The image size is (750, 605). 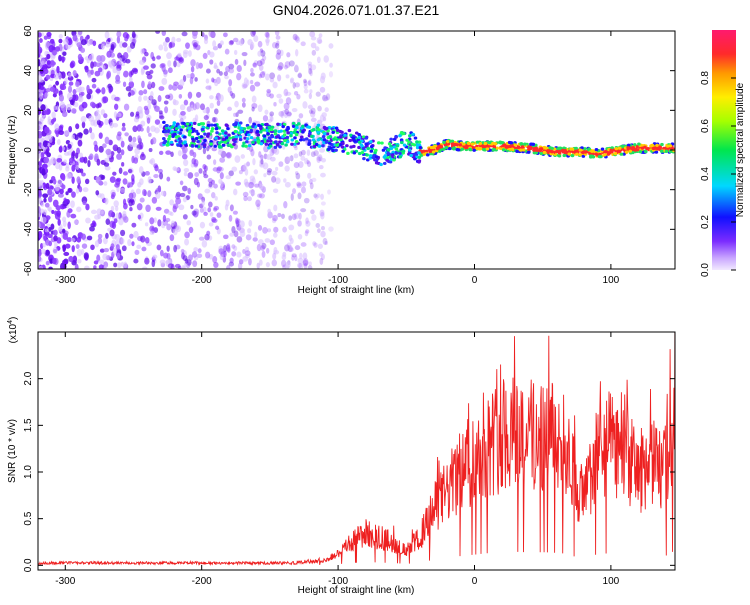 I want to click on spectrogram-x-tick-label: -200, so click(x=202, y=280).